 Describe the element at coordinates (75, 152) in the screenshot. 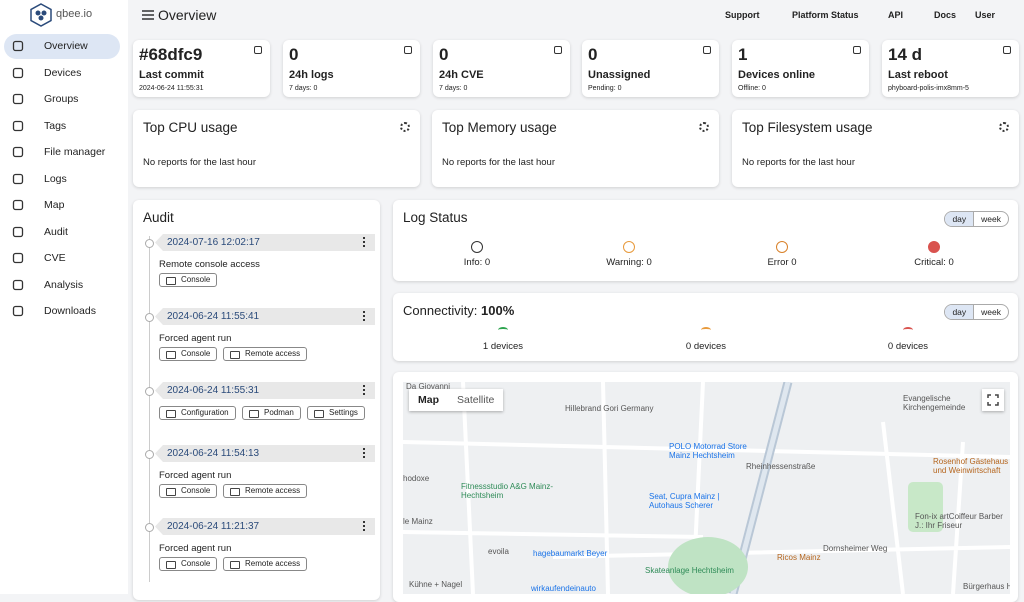

I see `nav-label: File manager` at that location.